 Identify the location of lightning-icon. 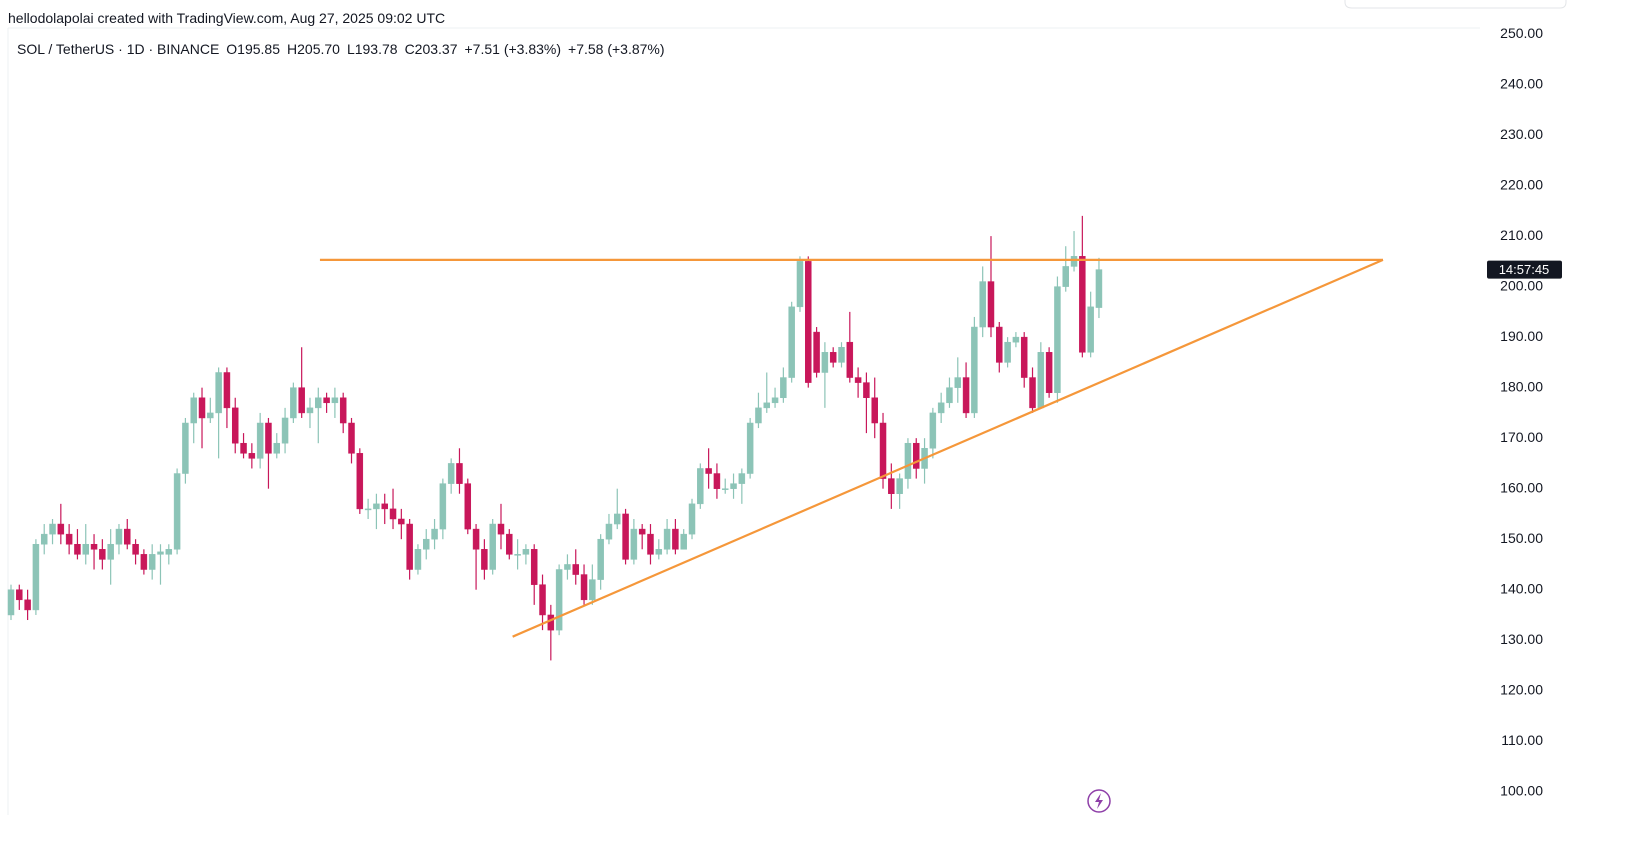
(1099, 801).